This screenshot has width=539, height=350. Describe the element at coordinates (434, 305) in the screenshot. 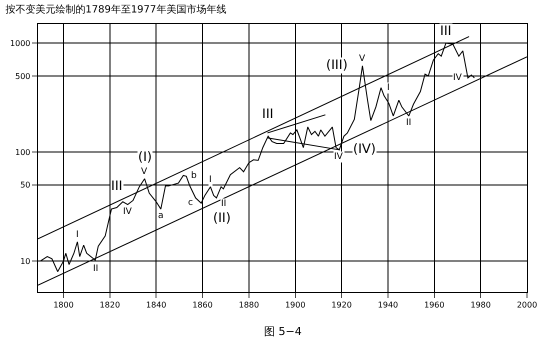

I see `x-tick-label: 1960` at that location.